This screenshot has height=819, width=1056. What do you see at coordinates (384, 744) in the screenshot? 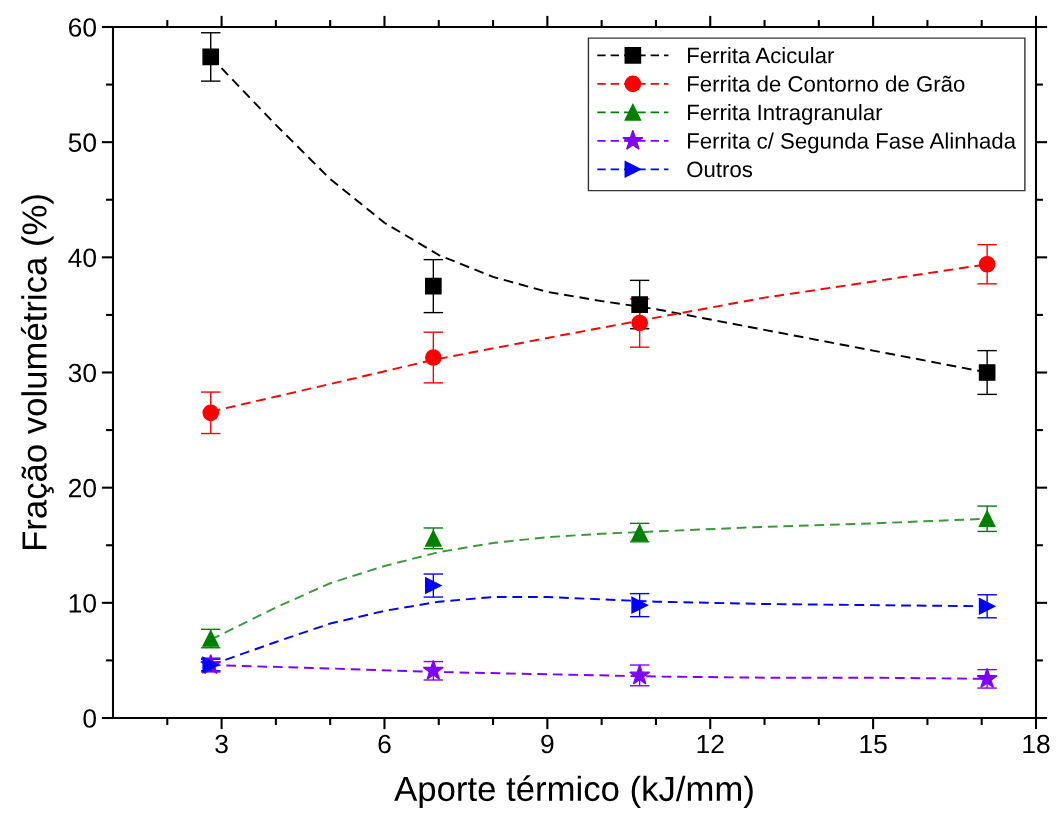
I see `x-tick-label: 6` at bounding box center [384, 744].